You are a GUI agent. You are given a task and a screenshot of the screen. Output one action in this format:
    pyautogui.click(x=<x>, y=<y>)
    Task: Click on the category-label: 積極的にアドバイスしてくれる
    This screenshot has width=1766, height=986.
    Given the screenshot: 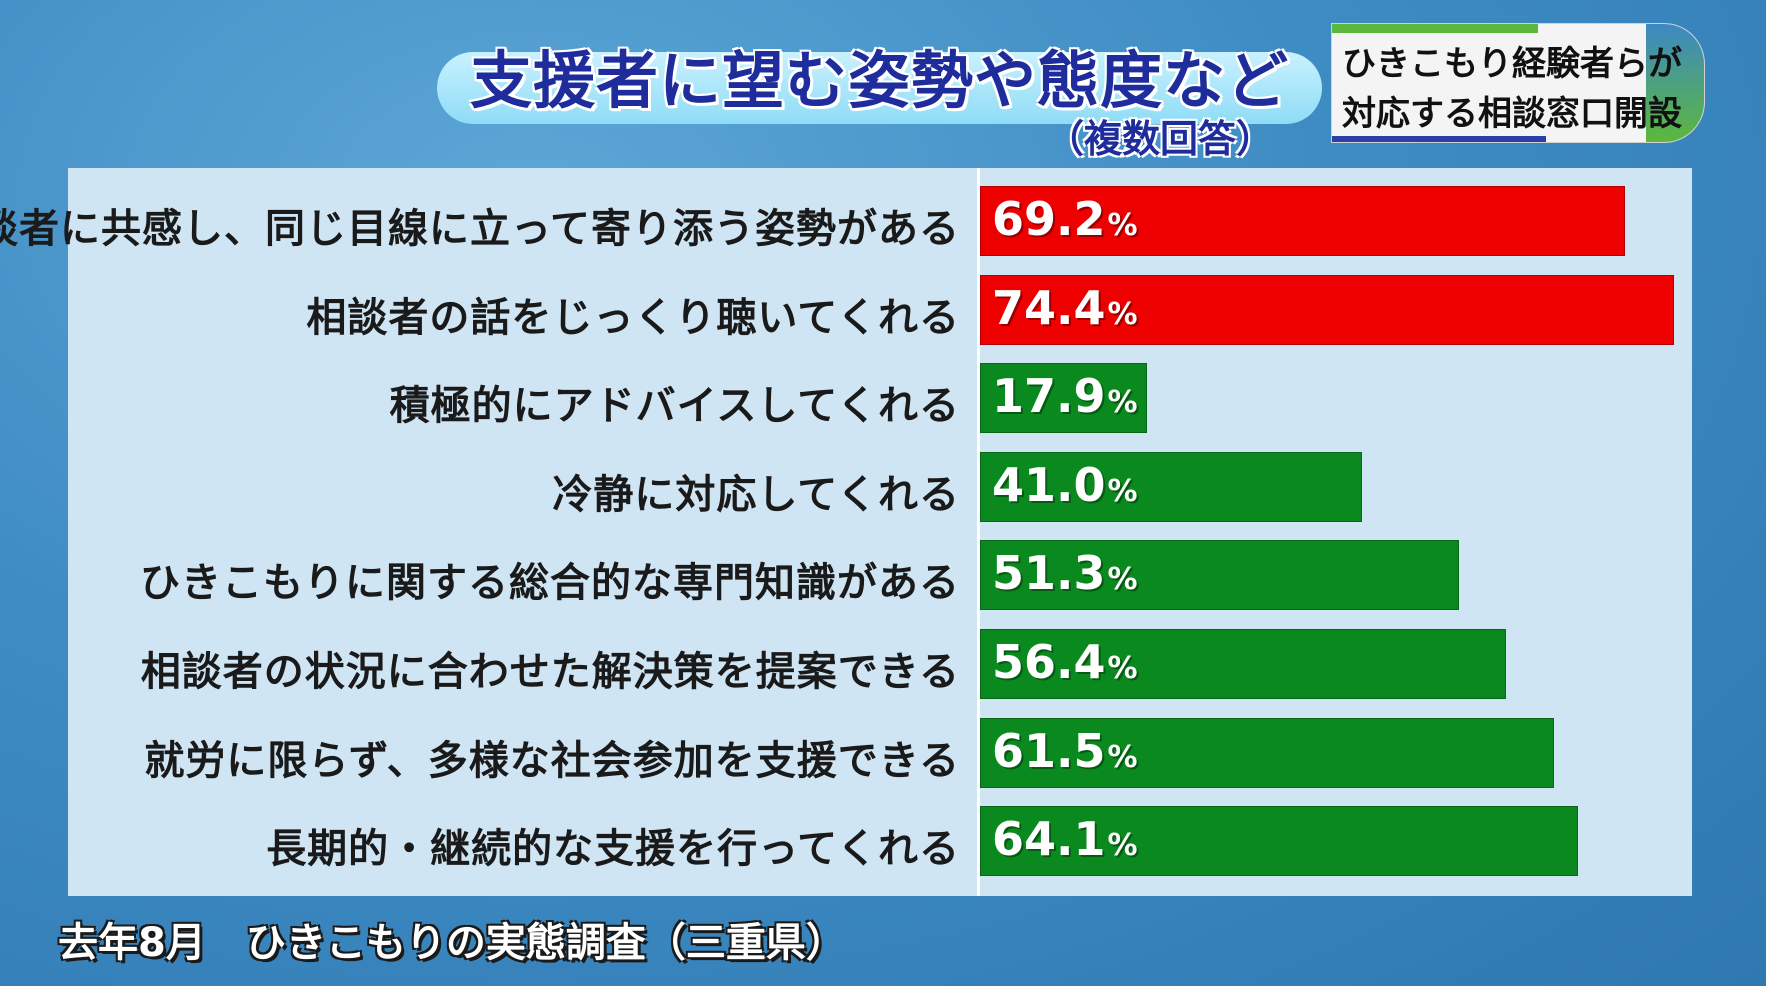 What is the action you would take?
    pyautogui.click(x=674, y=406)
    